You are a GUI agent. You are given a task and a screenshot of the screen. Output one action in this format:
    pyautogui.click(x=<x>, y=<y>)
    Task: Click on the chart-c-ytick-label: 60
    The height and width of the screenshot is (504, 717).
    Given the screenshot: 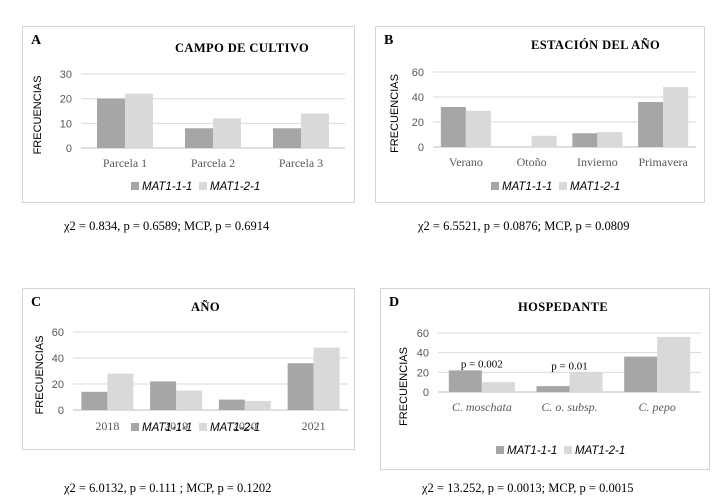 What is the action you would take?
    pyautogui.click(x=58, y=333)
    